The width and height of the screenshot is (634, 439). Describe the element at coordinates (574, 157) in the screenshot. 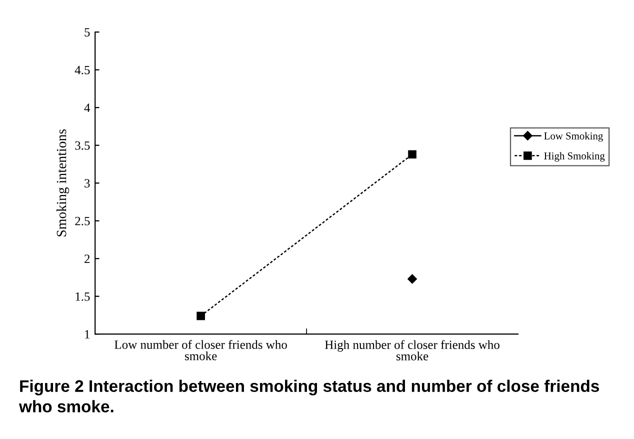

I see `legend-label: High Smoking` at that location.